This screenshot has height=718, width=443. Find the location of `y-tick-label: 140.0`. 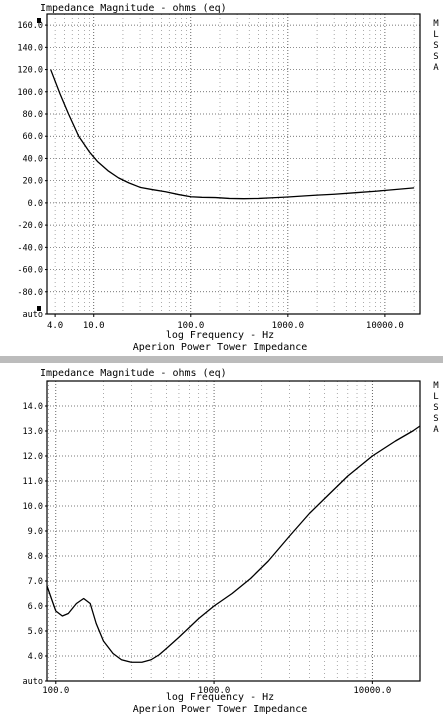

y-tick-label: 140.0 is located at coordinates (30, 48).